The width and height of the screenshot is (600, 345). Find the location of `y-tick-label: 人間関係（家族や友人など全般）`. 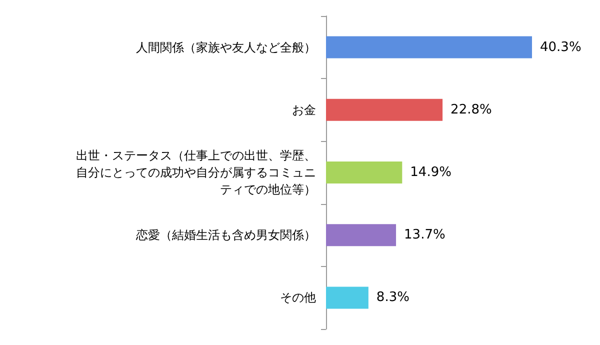

y-tick-label: 人間関係（家族や友人など全般） is located at coordinates (226, 47).